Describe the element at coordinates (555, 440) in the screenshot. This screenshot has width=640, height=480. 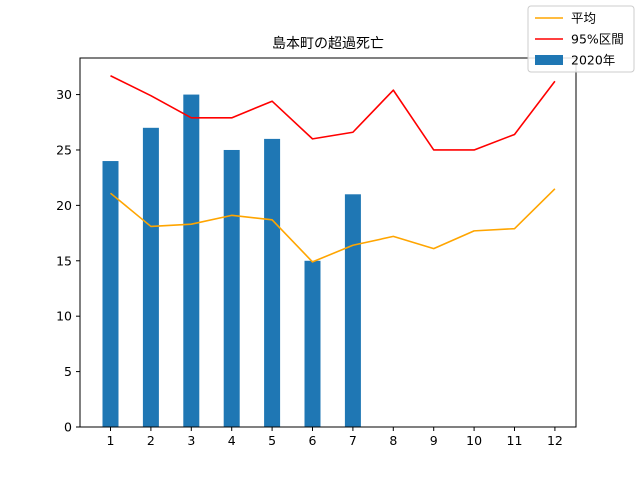
I see `x-tick-label-12: 12` at that location.